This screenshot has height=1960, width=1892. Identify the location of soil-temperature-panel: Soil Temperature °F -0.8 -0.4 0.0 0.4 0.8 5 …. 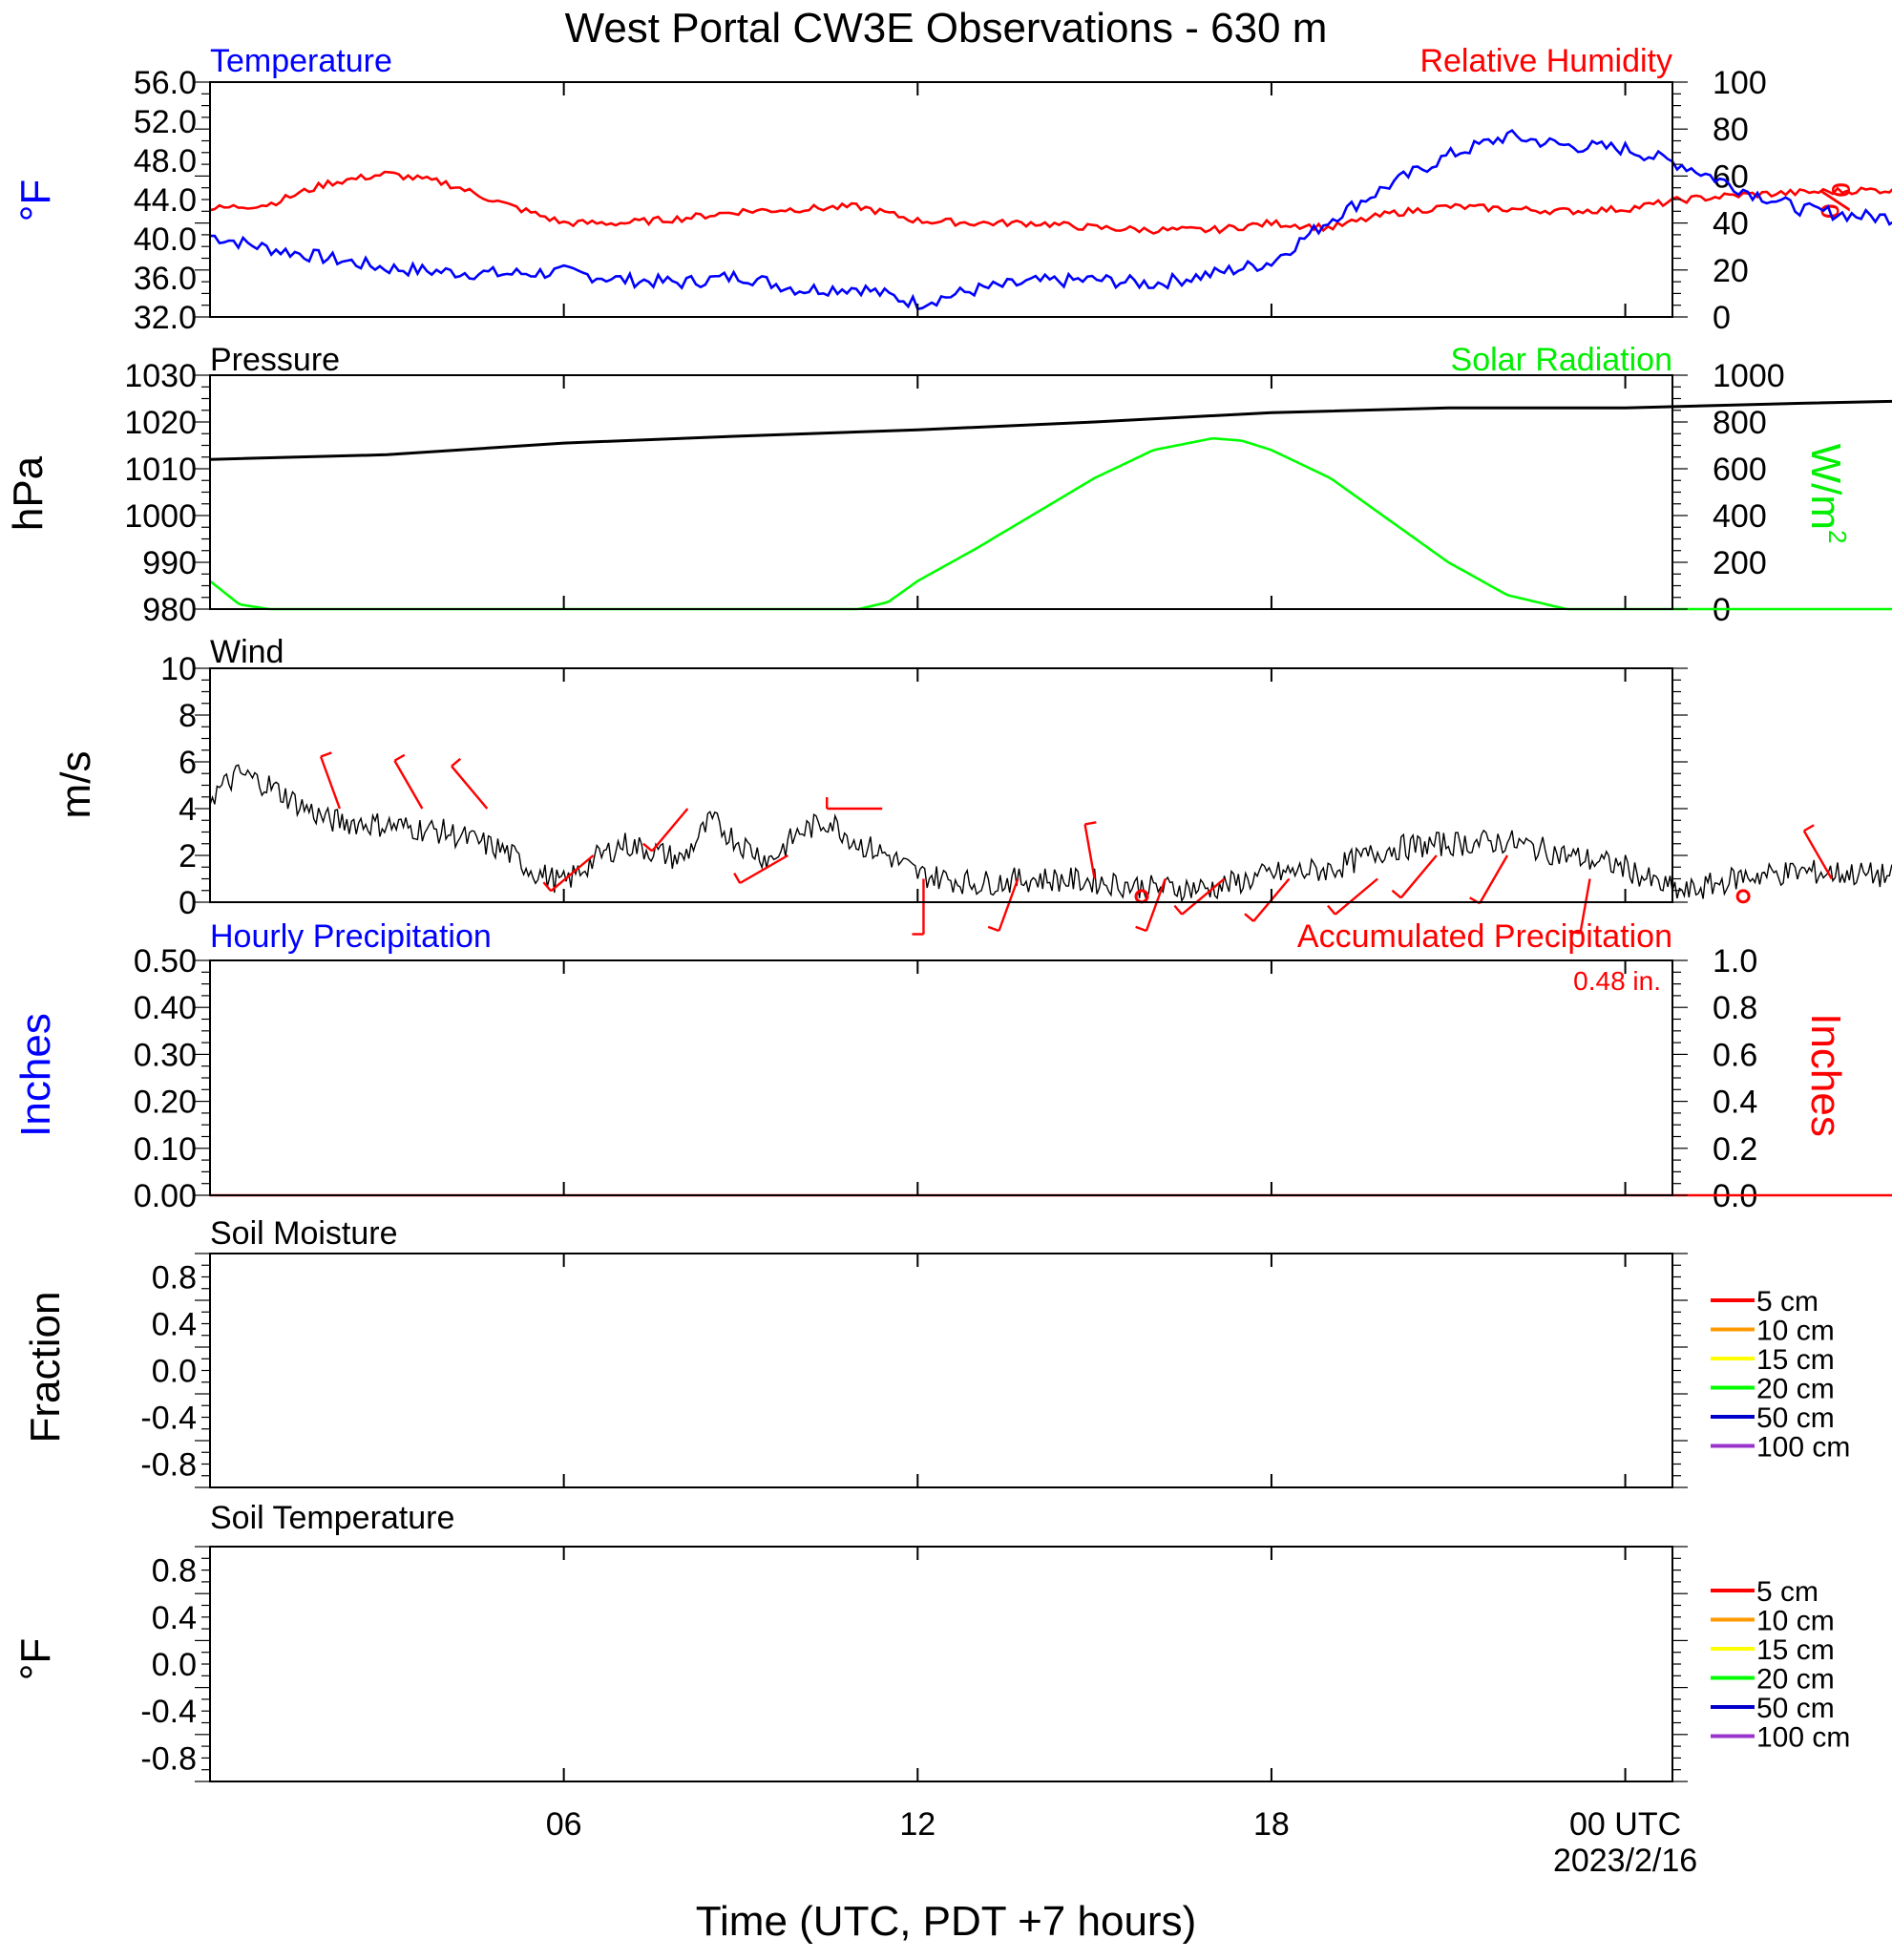
(931, 1638).